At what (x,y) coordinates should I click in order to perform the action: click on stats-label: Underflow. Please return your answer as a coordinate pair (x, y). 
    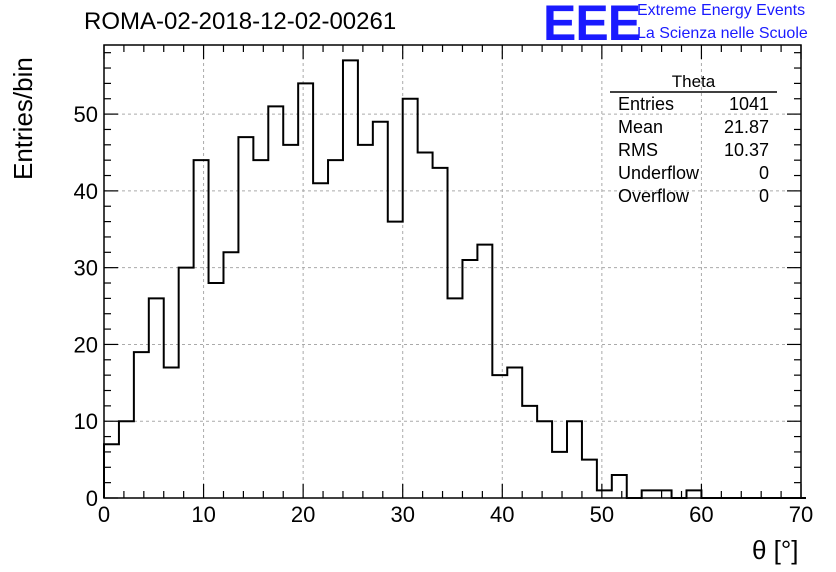
    Looking at the image, I should click on (659, 173).